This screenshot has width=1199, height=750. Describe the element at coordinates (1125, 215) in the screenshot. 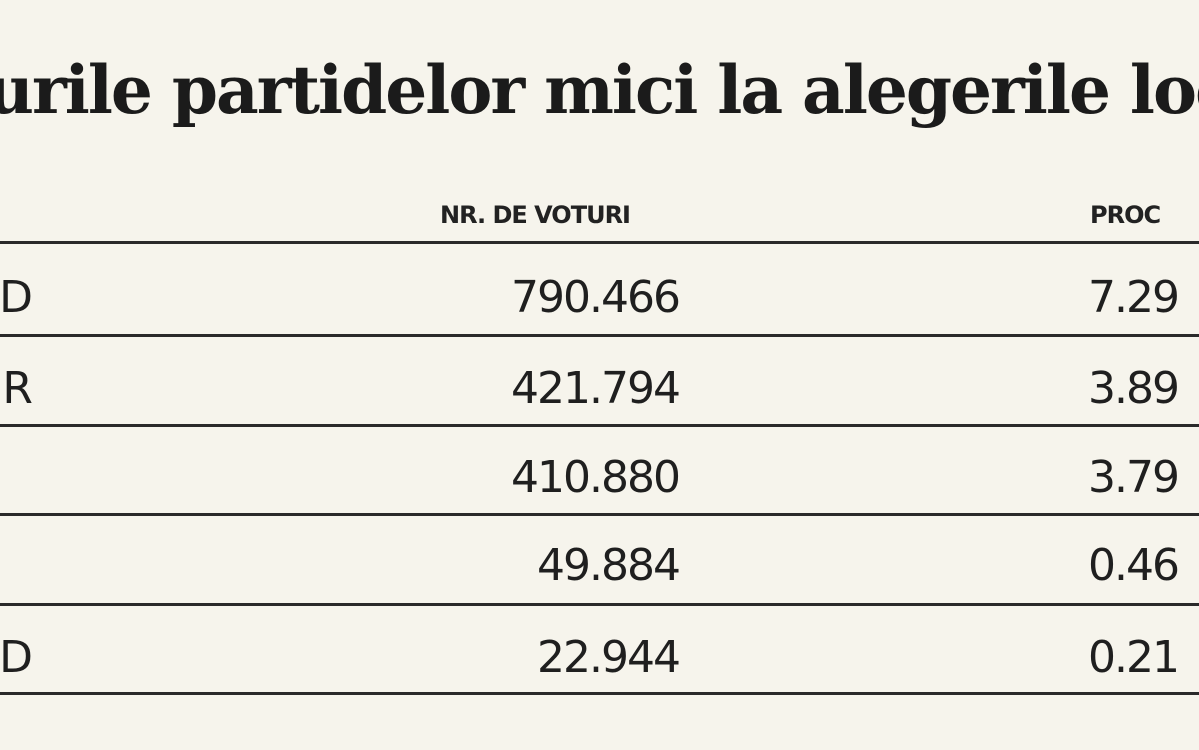

I see `column-header-percent: PROC` at that location.